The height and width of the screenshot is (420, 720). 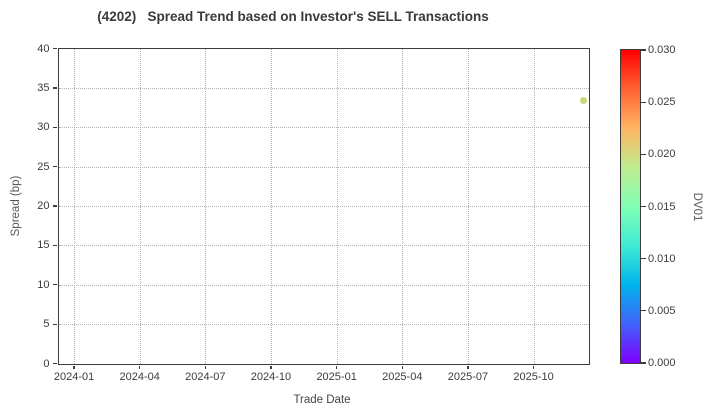 I want to click on x-tick-label: 2025-07, so click(x=468, y=376).